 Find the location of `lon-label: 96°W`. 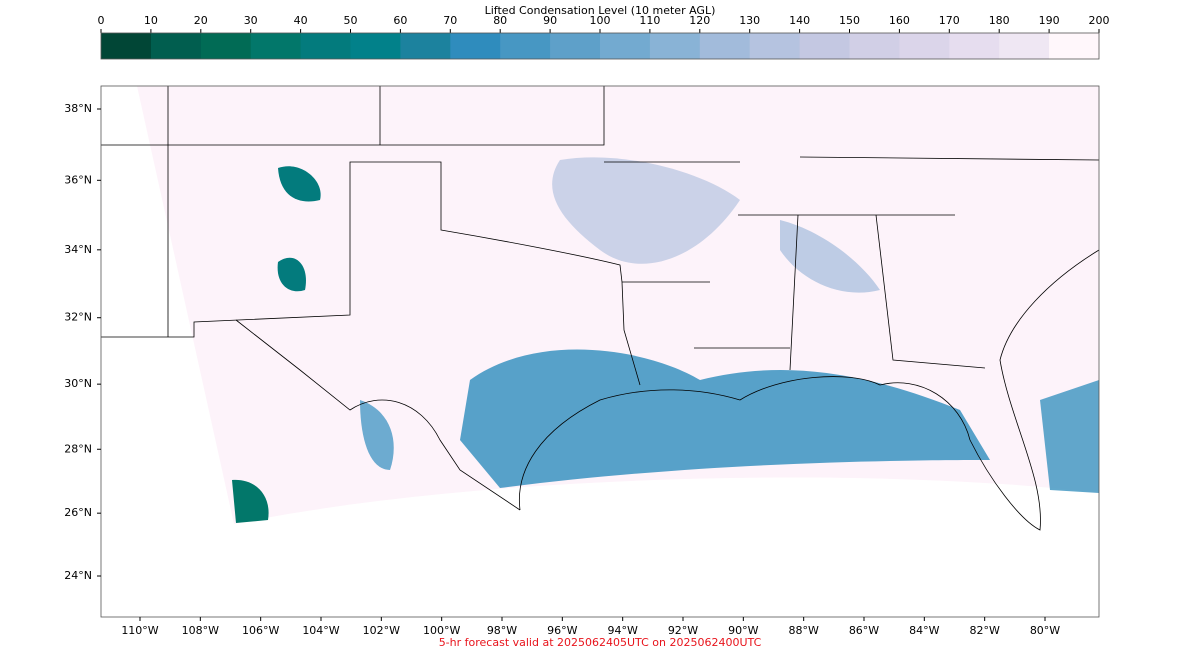

lon-label: 96°W is located at coordinates (562, 630).